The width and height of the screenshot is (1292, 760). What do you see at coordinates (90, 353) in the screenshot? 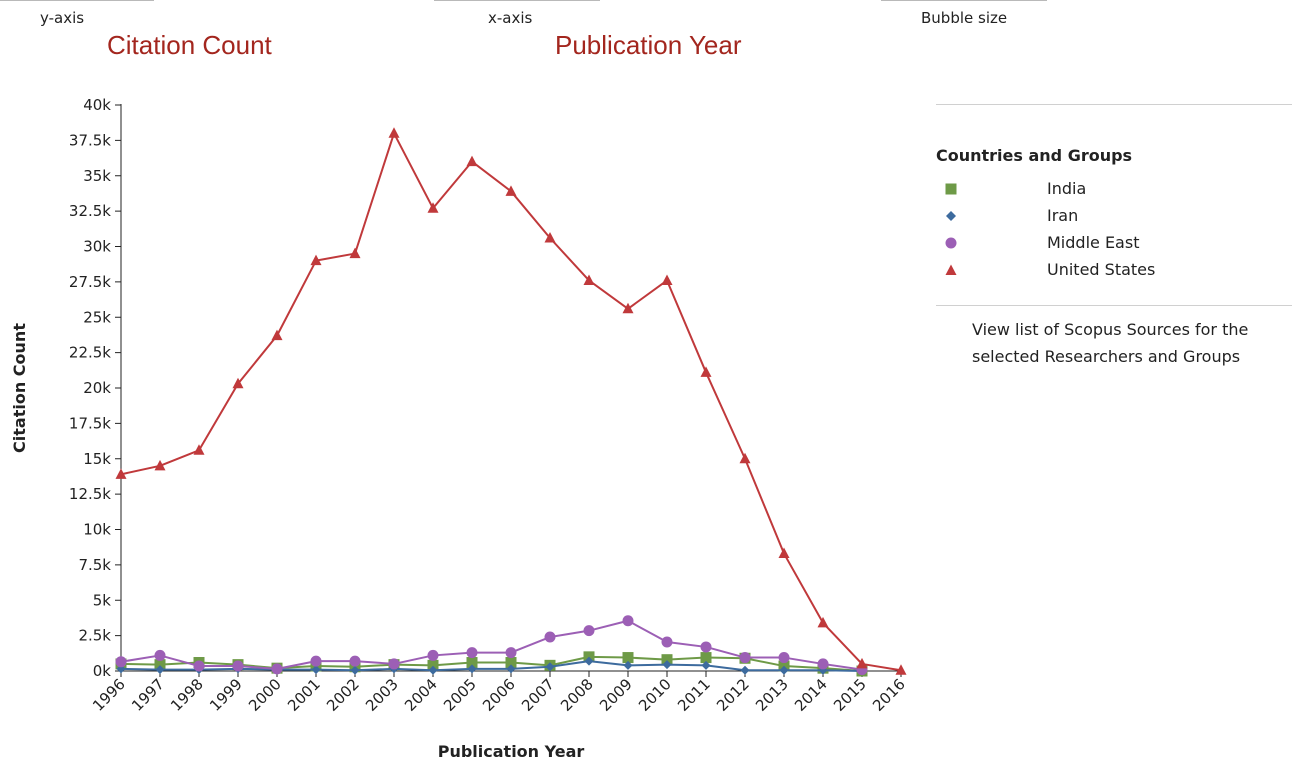
I see `y-tick-label: 22.5k` at bounding box center [90, 353].